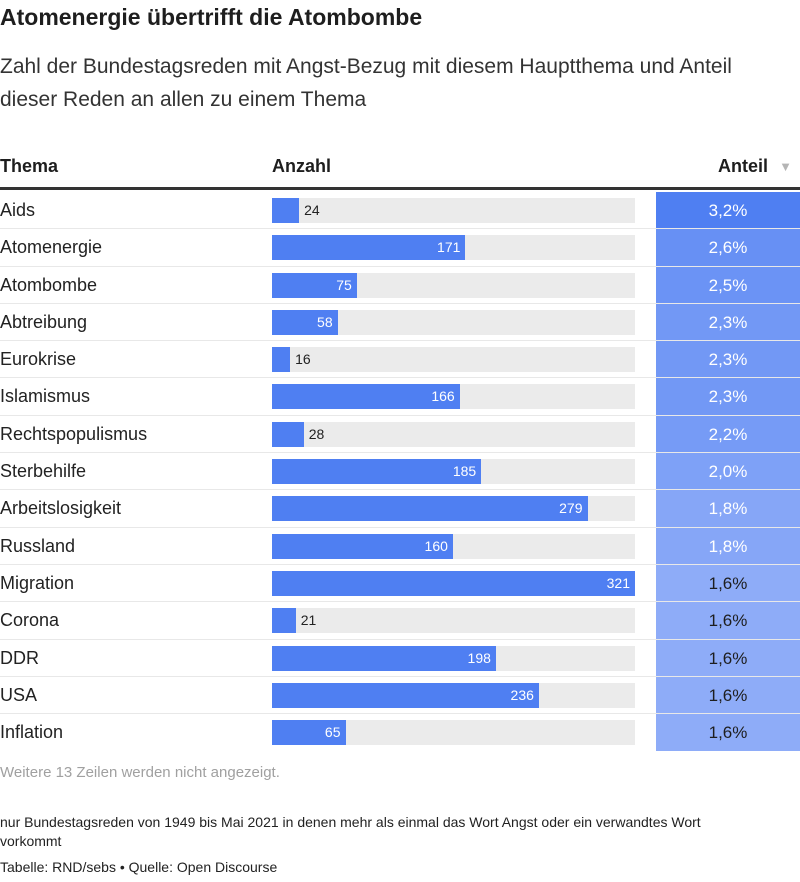  I want to click on table-row: Sterbehilfe 185 2,0%, so click(400, 472).